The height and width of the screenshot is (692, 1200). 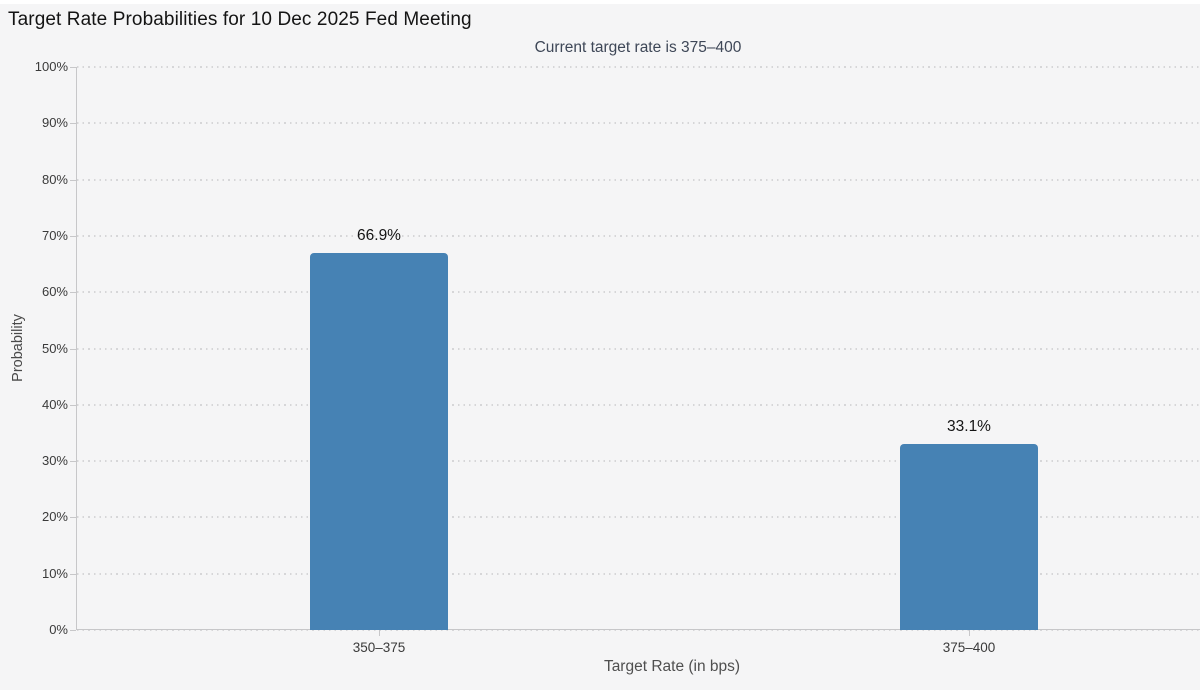 I want to click on y-axis-line, so click(x=76, y=348).